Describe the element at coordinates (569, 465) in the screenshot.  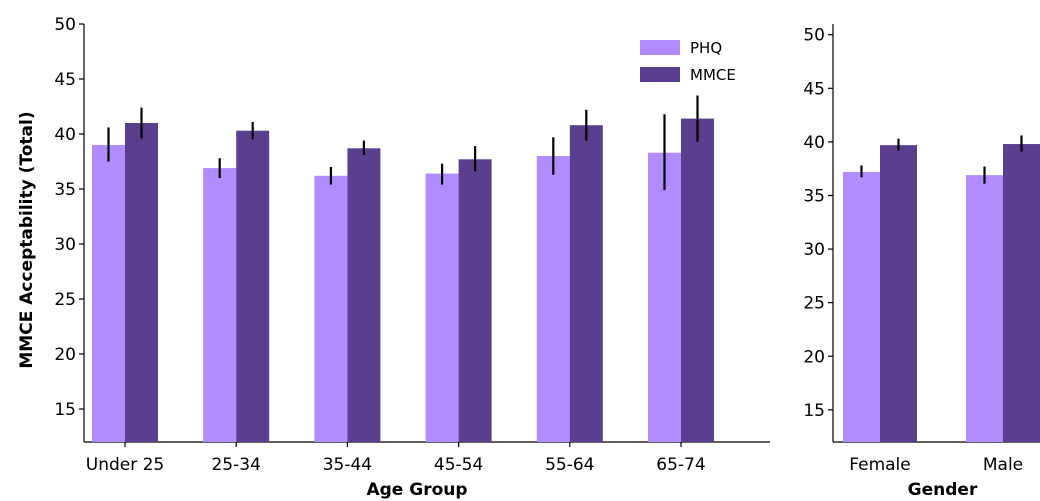
I see `x-tick-label: 55-64` at that location.